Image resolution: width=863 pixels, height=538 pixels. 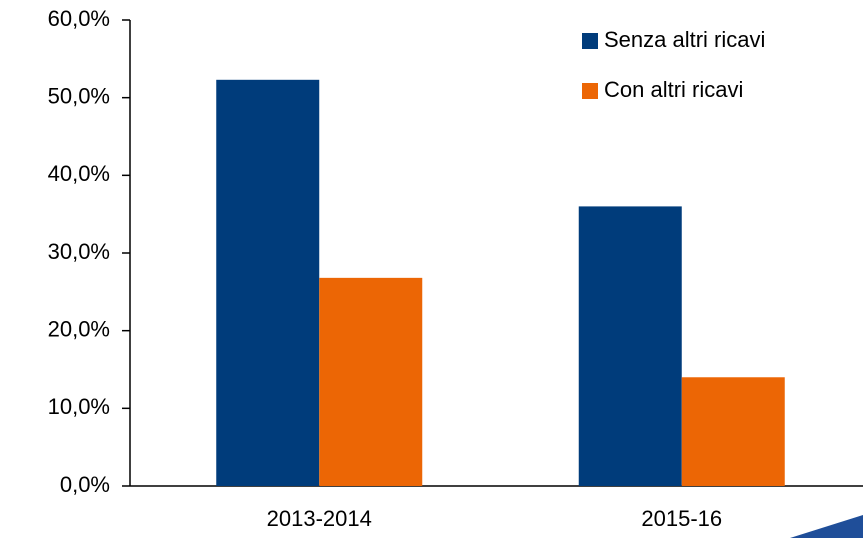 I want to click on y-tick-label: 50,0%, so click(x=79, y=95).